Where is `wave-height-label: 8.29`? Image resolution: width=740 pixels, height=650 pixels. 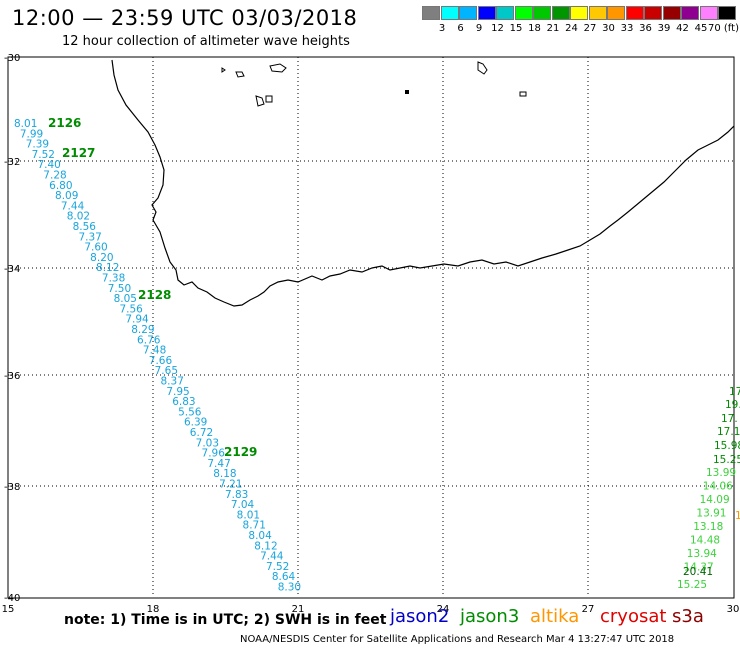
wave-height-label: 8.29 is located at coordinates (142, 330).